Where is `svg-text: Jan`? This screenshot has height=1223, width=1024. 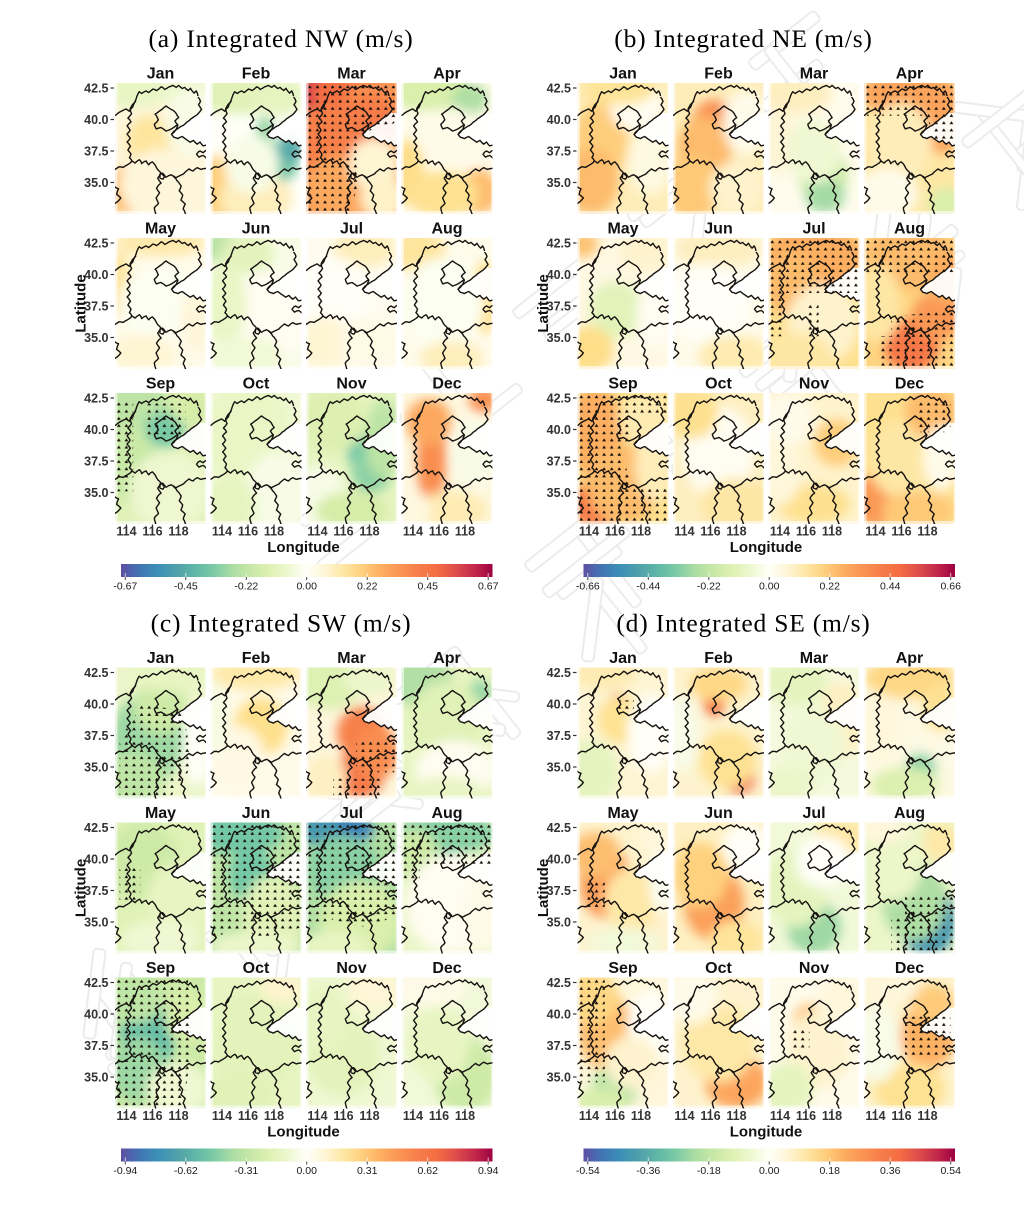 svg-text: Jan is located at coordinates (623, 658).